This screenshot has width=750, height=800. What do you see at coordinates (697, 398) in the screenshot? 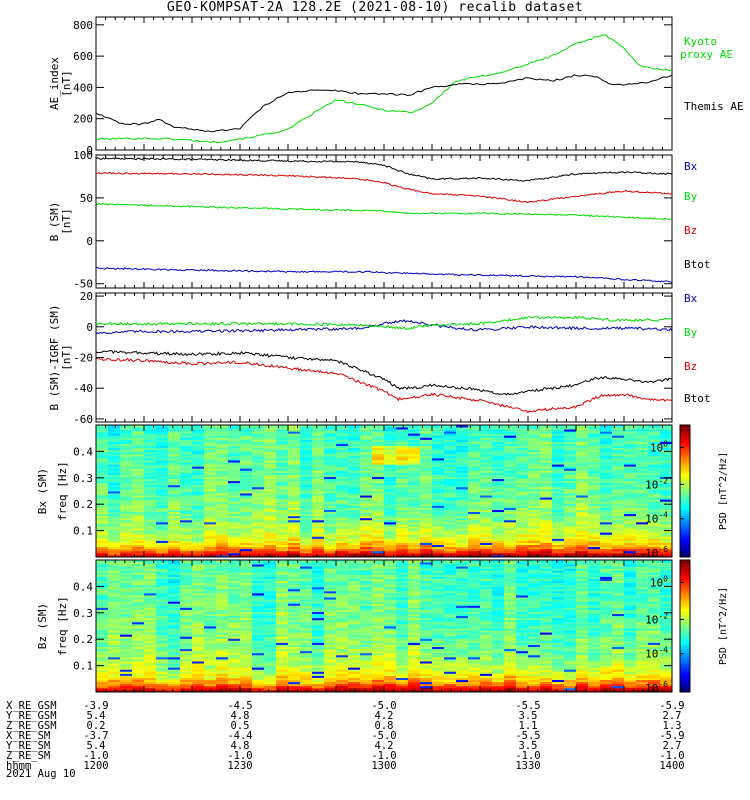
I see `legend-btot: Btot` at bounding box center [697, 398].